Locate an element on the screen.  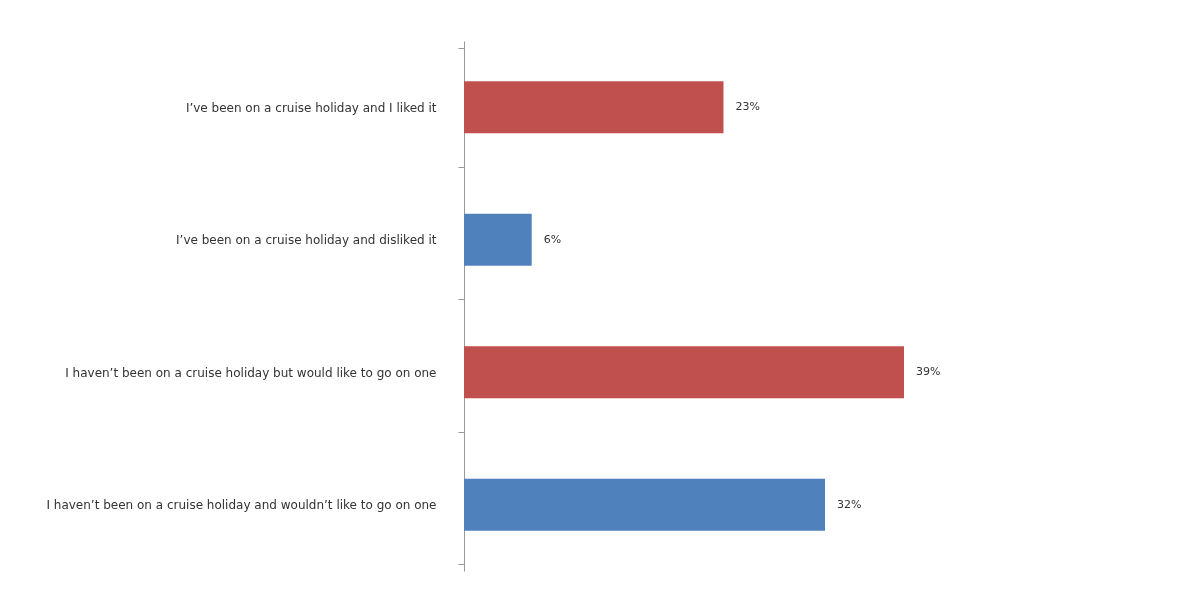
data-label: 6% is located at coordinates (552, 239).